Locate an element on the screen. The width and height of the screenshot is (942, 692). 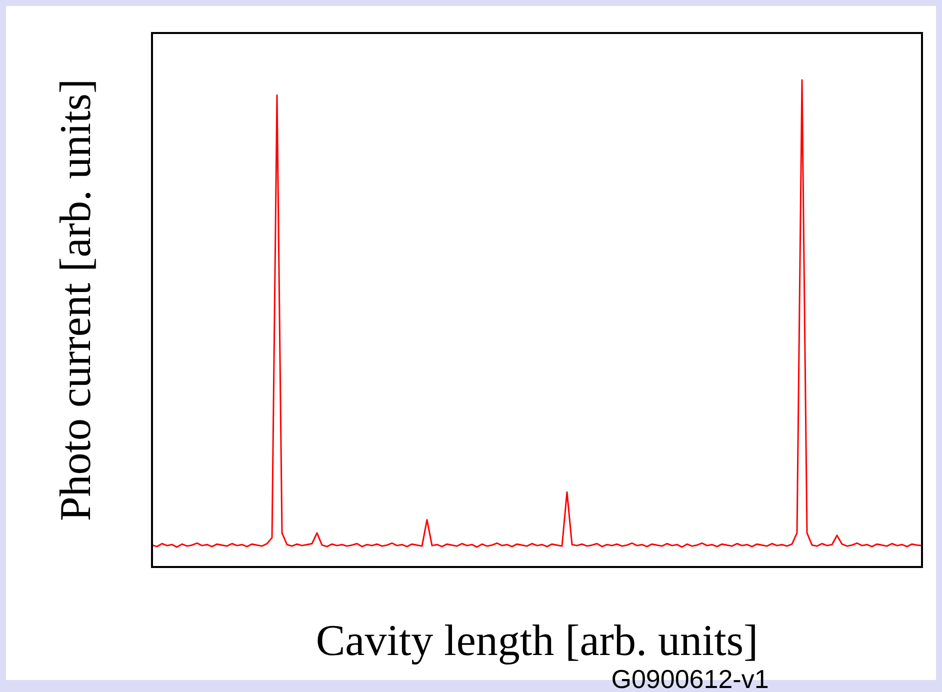
text: G0900612-v1 is located at coordinates (690, 678).